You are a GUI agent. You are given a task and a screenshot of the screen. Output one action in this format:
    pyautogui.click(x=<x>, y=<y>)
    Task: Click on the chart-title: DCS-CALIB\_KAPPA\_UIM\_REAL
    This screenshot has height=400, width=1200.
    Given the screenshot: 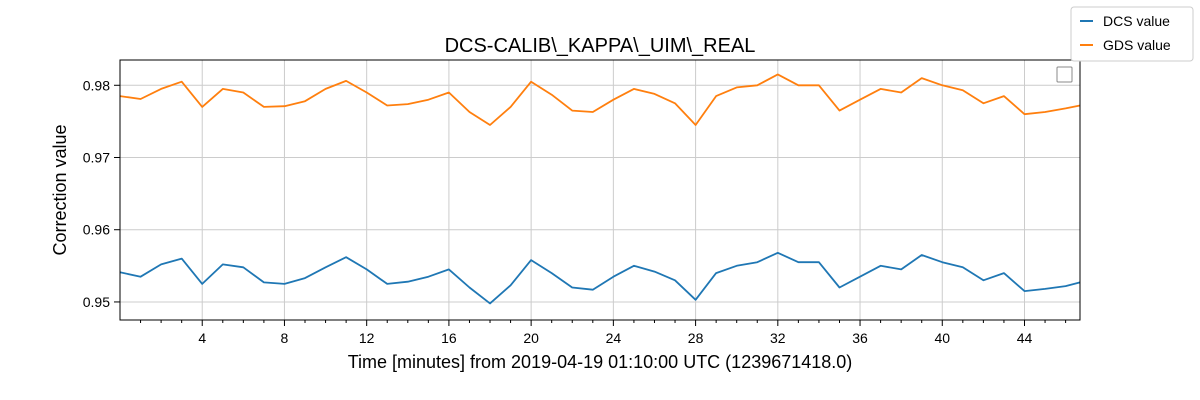 What is the action you would take?
    pyautogui.click(x=600, y=46)
    